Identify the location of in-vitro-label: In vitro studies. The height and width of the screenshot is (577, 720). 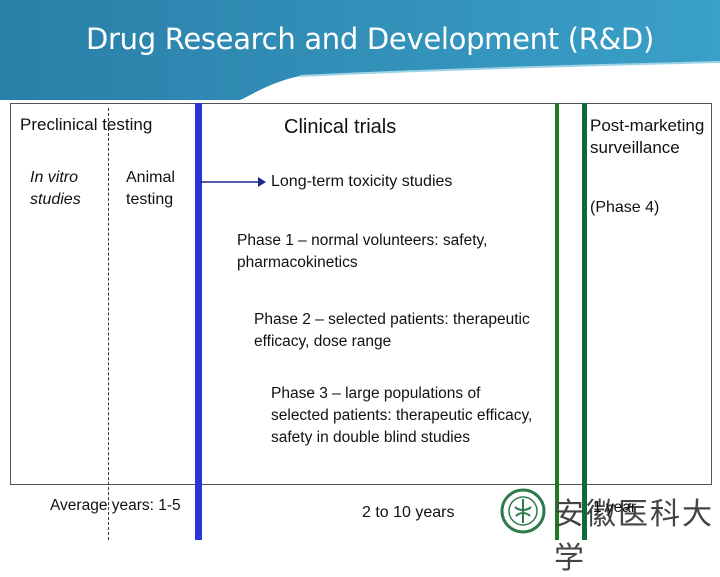
(55, 188).